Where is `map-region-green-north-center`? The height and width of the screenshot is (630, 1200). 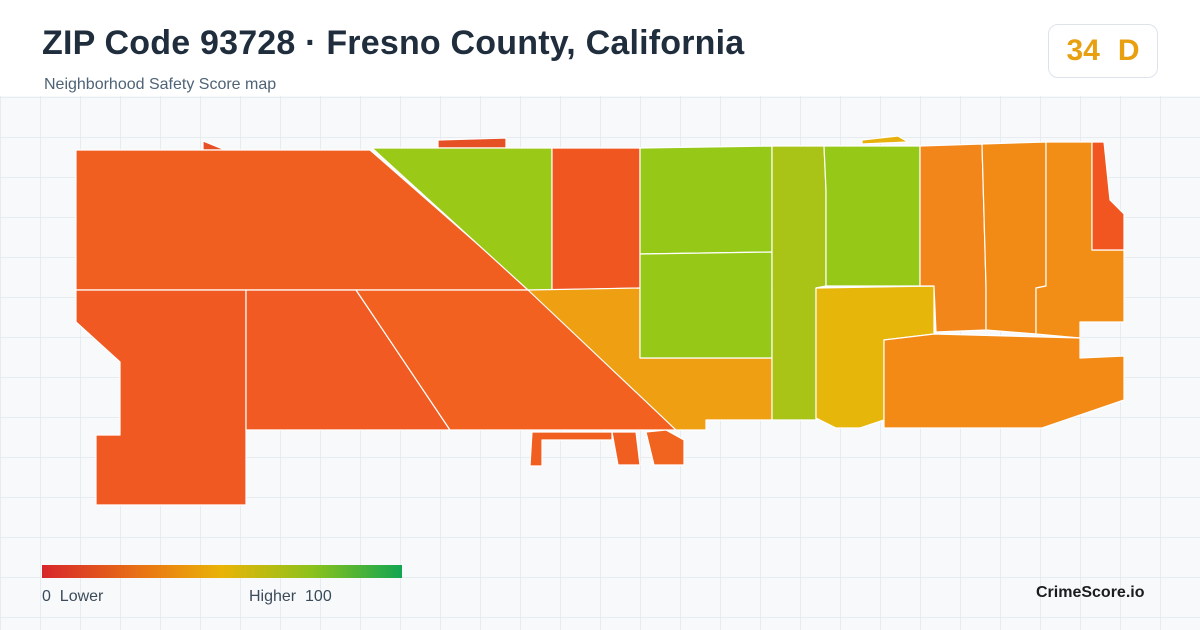
map-region-green-north-center is located at coordinates (706, 200).